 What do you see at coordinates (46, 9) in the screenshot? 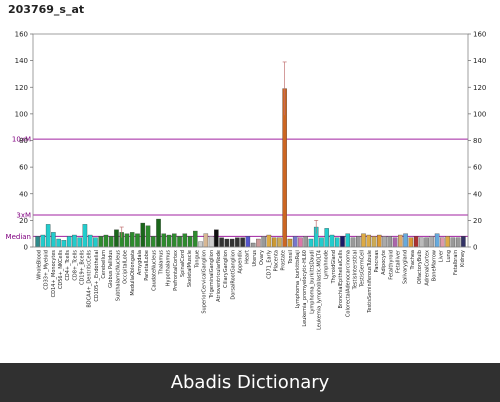
I see `page-title: 203769_s_at` at bounding box center [46, 9].